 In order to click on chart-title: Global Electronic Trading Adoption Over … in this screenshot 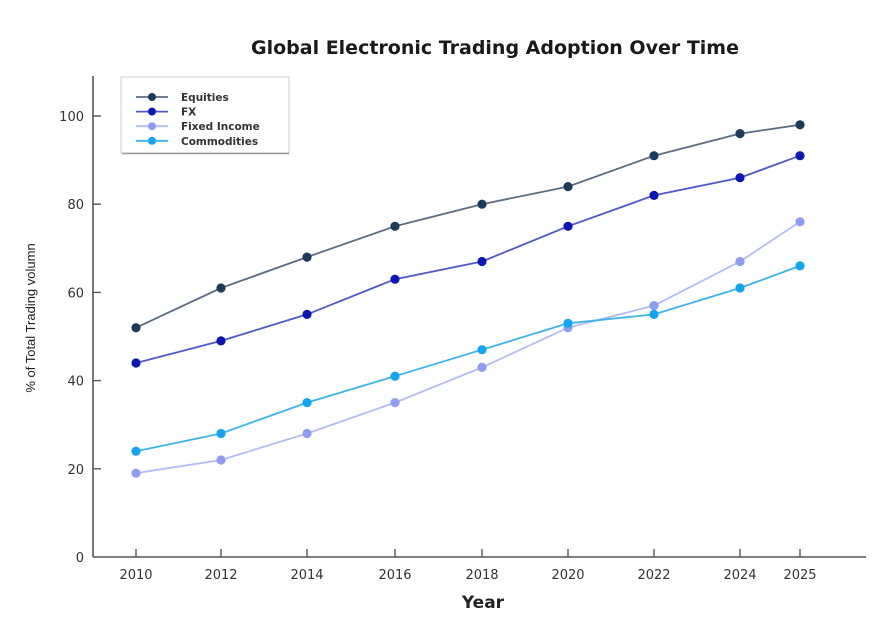, I will do `click(495, 48)`.